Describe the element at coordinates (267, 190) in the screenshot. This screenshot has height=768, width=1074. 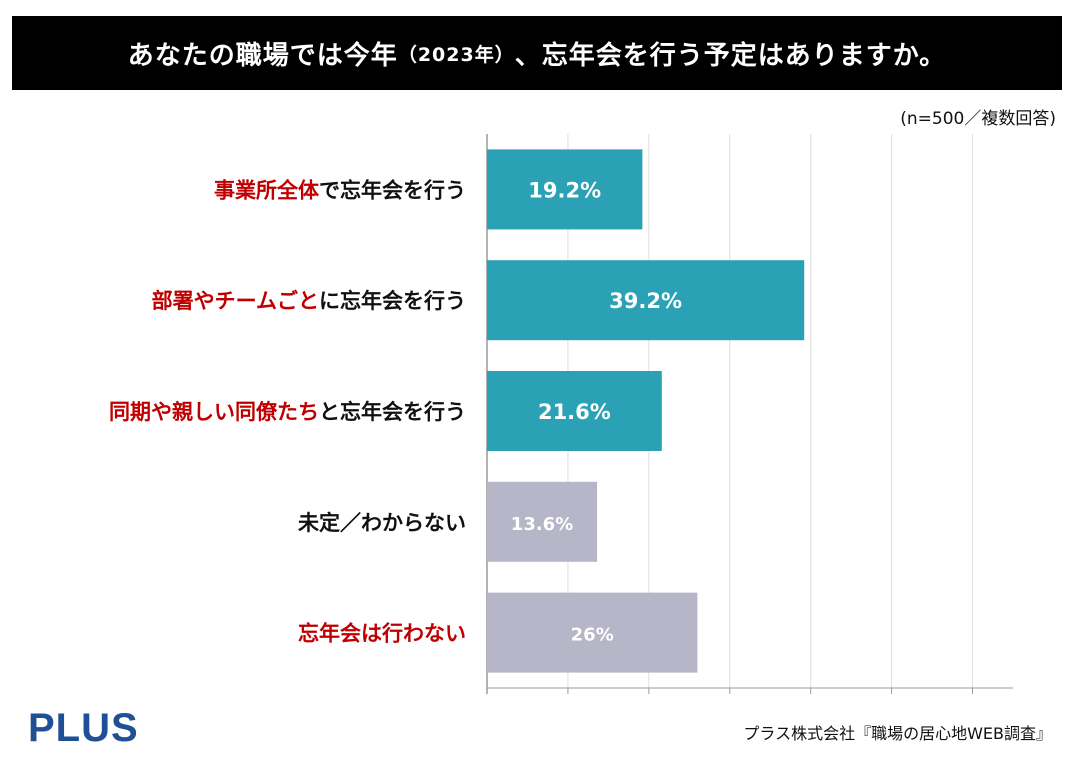
I see `category-label-emphasis: 事業所全体` at that location.